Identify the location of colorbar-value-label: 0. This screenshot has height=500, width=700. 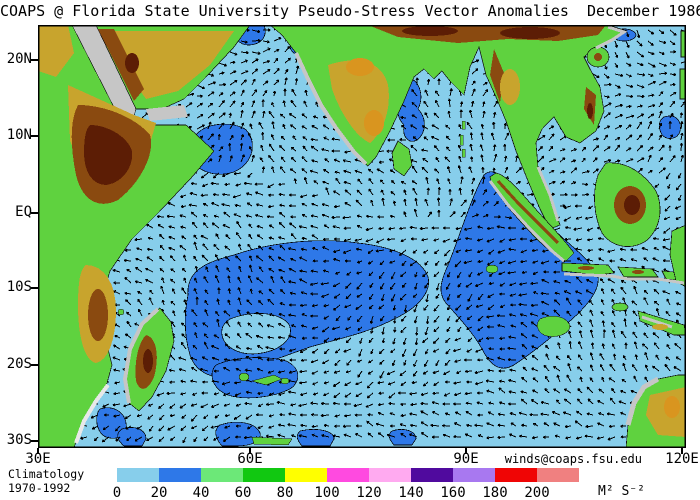
(117, 492).